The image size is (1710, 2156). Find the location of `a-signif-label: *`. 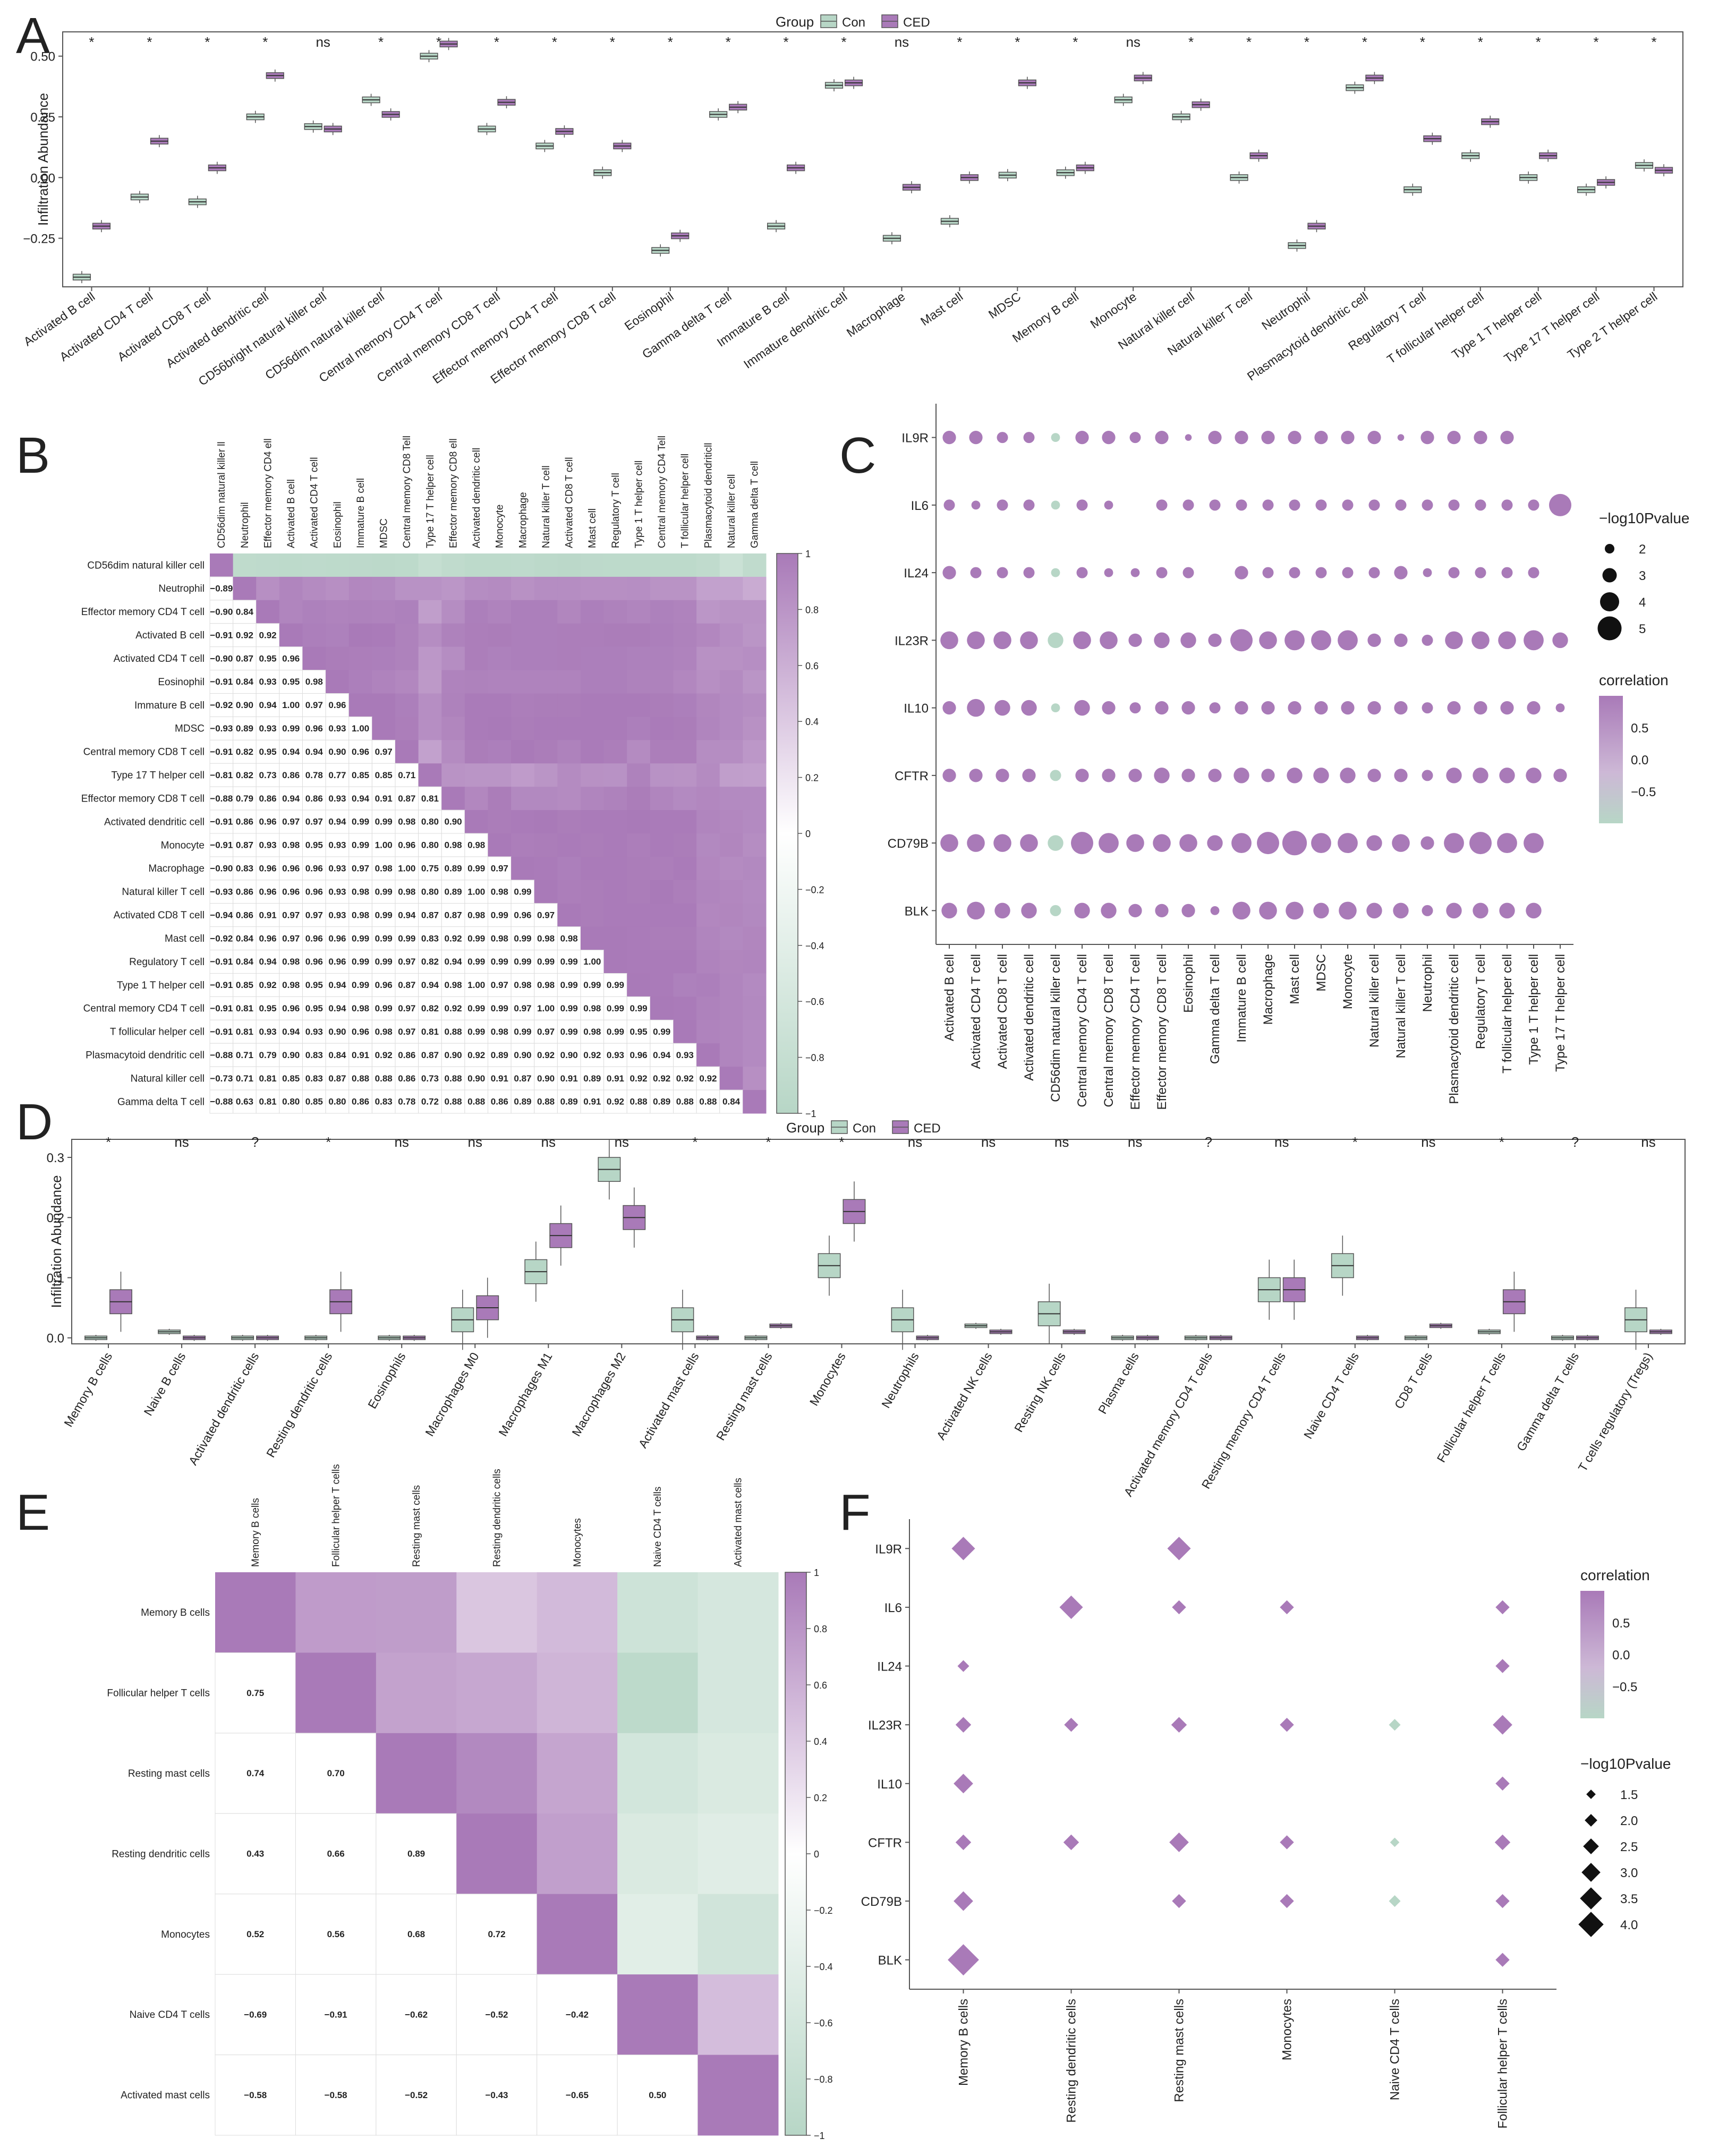

a-signif-label: * is located at coordinates (612, 42).